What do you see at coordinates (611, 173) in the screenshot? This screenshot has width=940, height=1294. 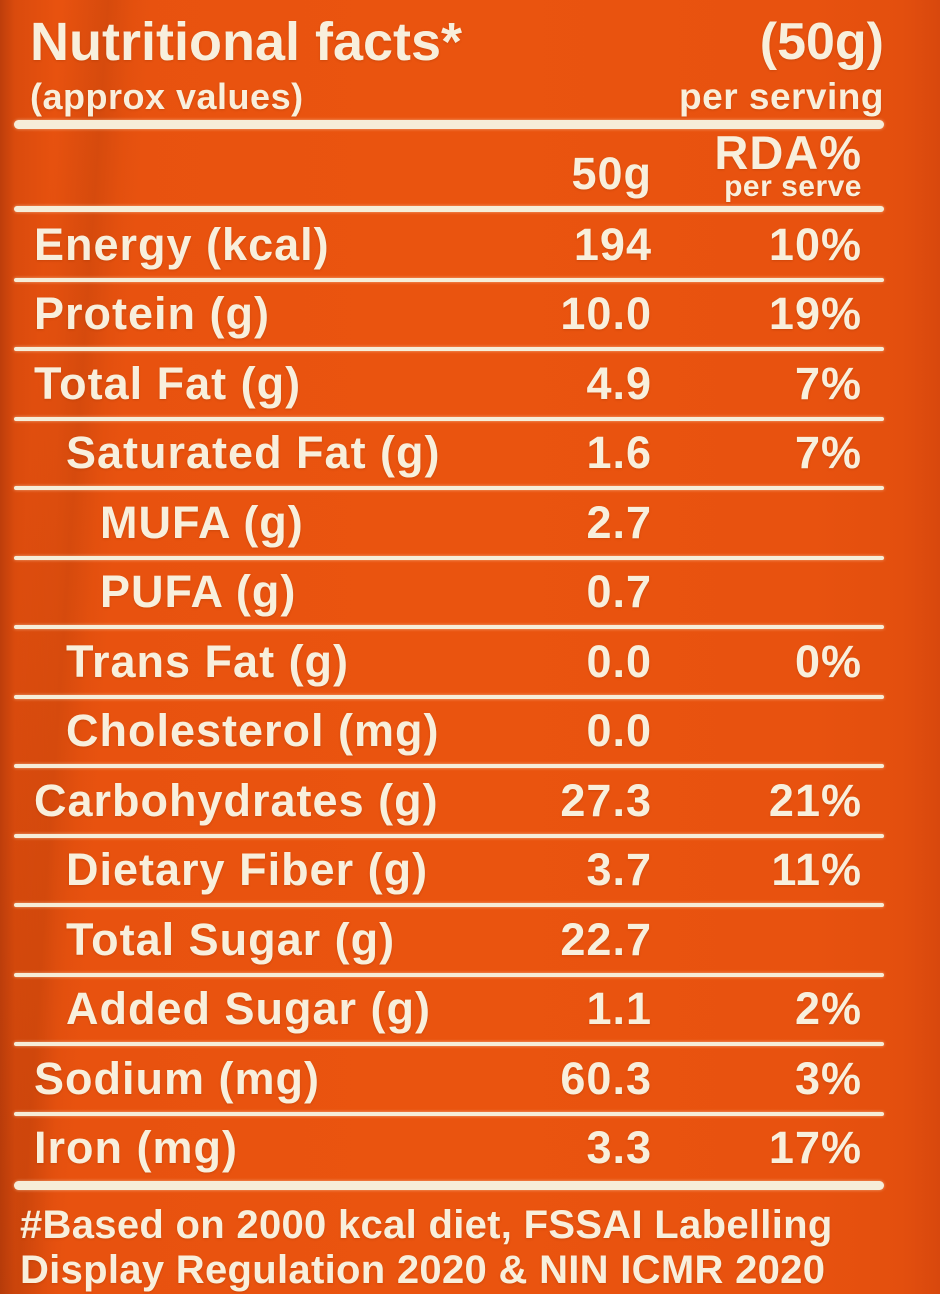 I see `column-header-amount: 50g` at bounding box center [611, 173].